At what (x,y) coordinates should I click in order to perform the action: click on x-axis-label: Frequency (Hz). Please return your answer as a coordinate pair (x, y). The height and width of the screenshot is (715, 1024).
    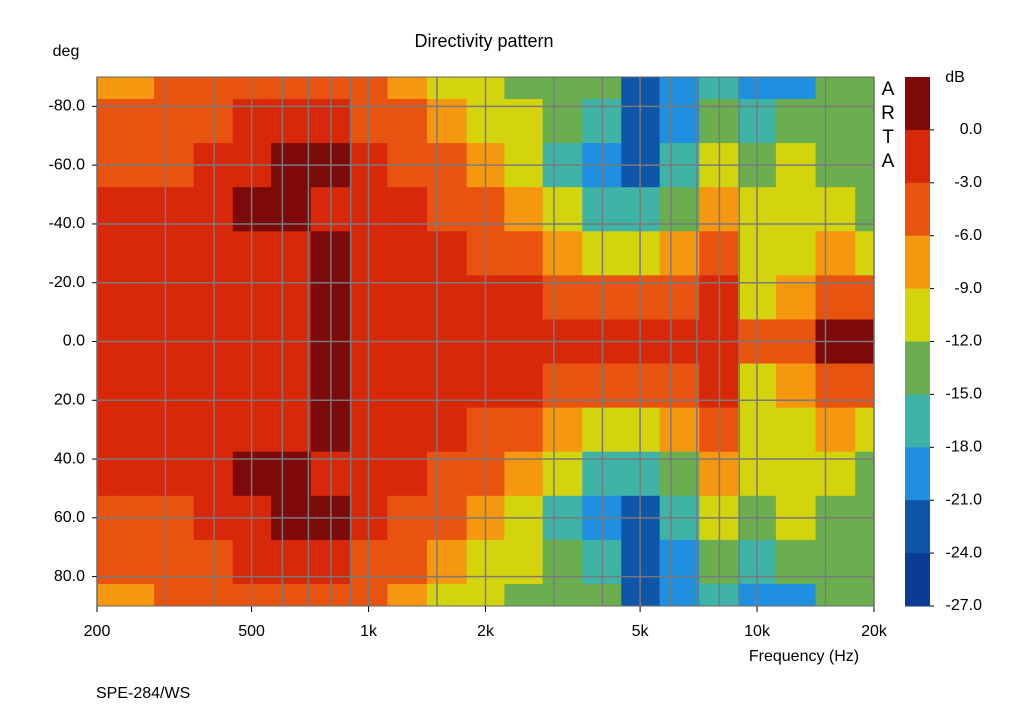
    Looking at the image, I should click on (804, 656).